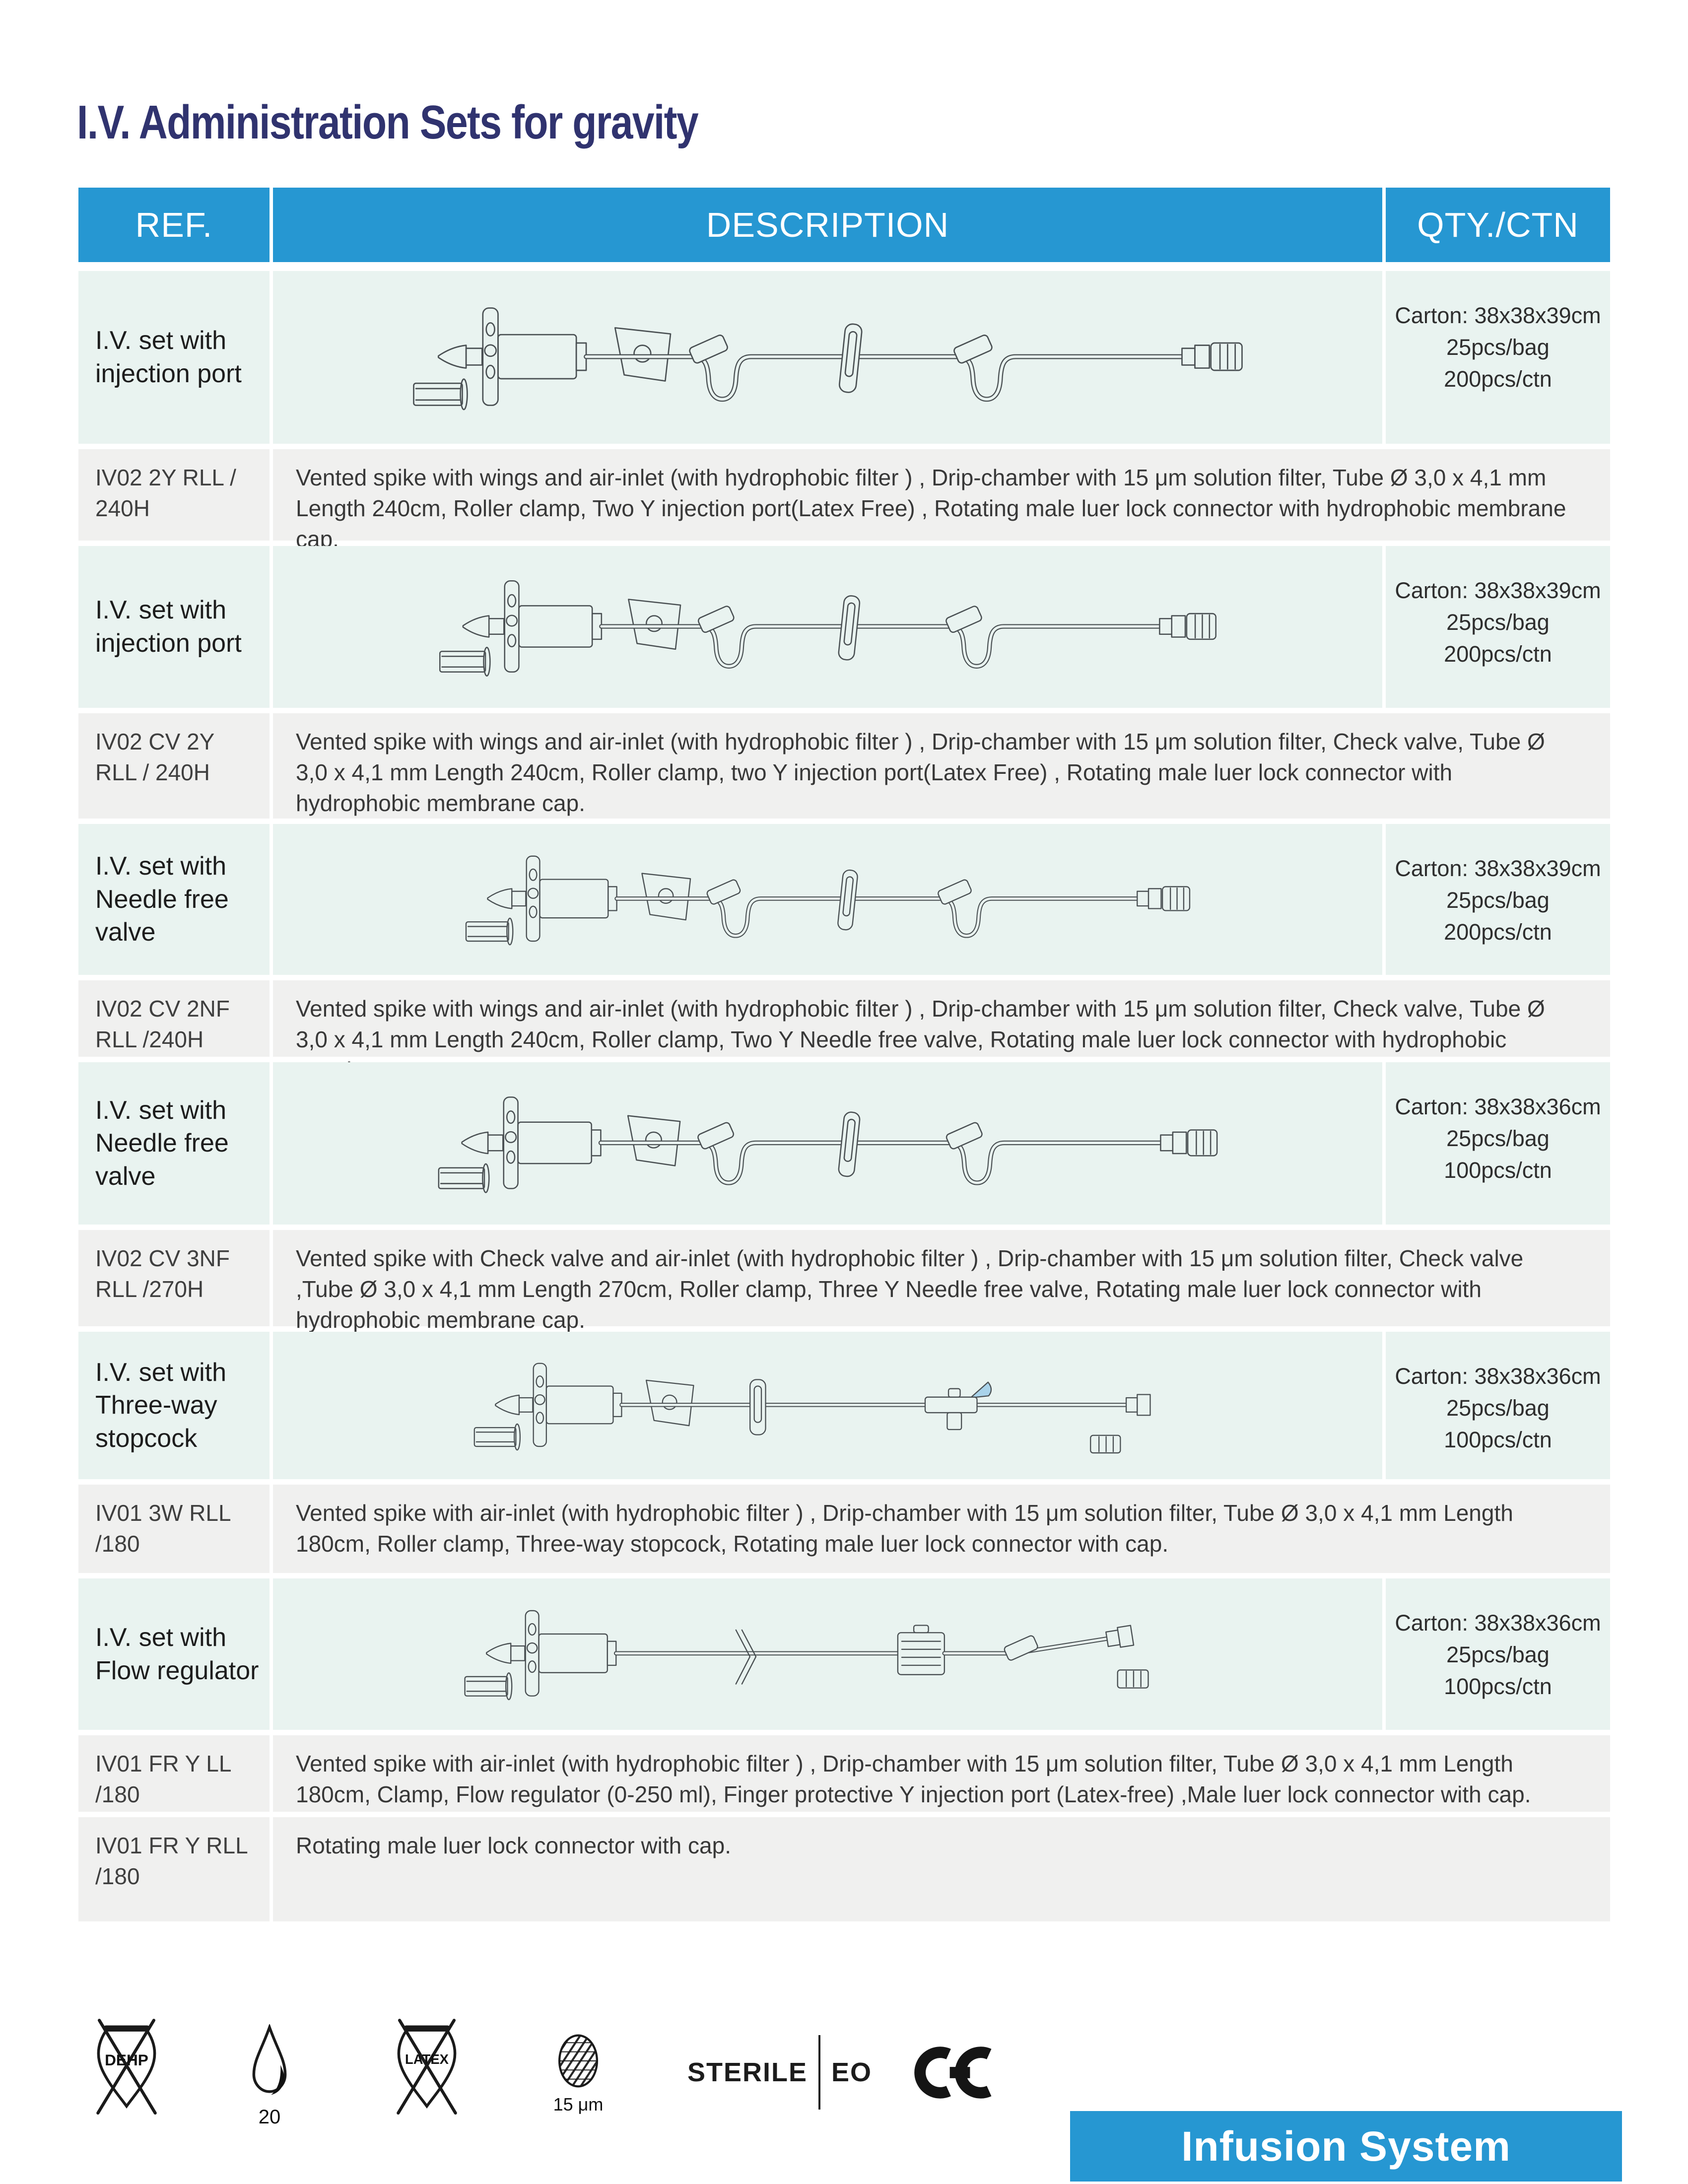  Describe the element at coordinates (953, 2073) in the screenshot. I see `ce-mark-icon` at that location.